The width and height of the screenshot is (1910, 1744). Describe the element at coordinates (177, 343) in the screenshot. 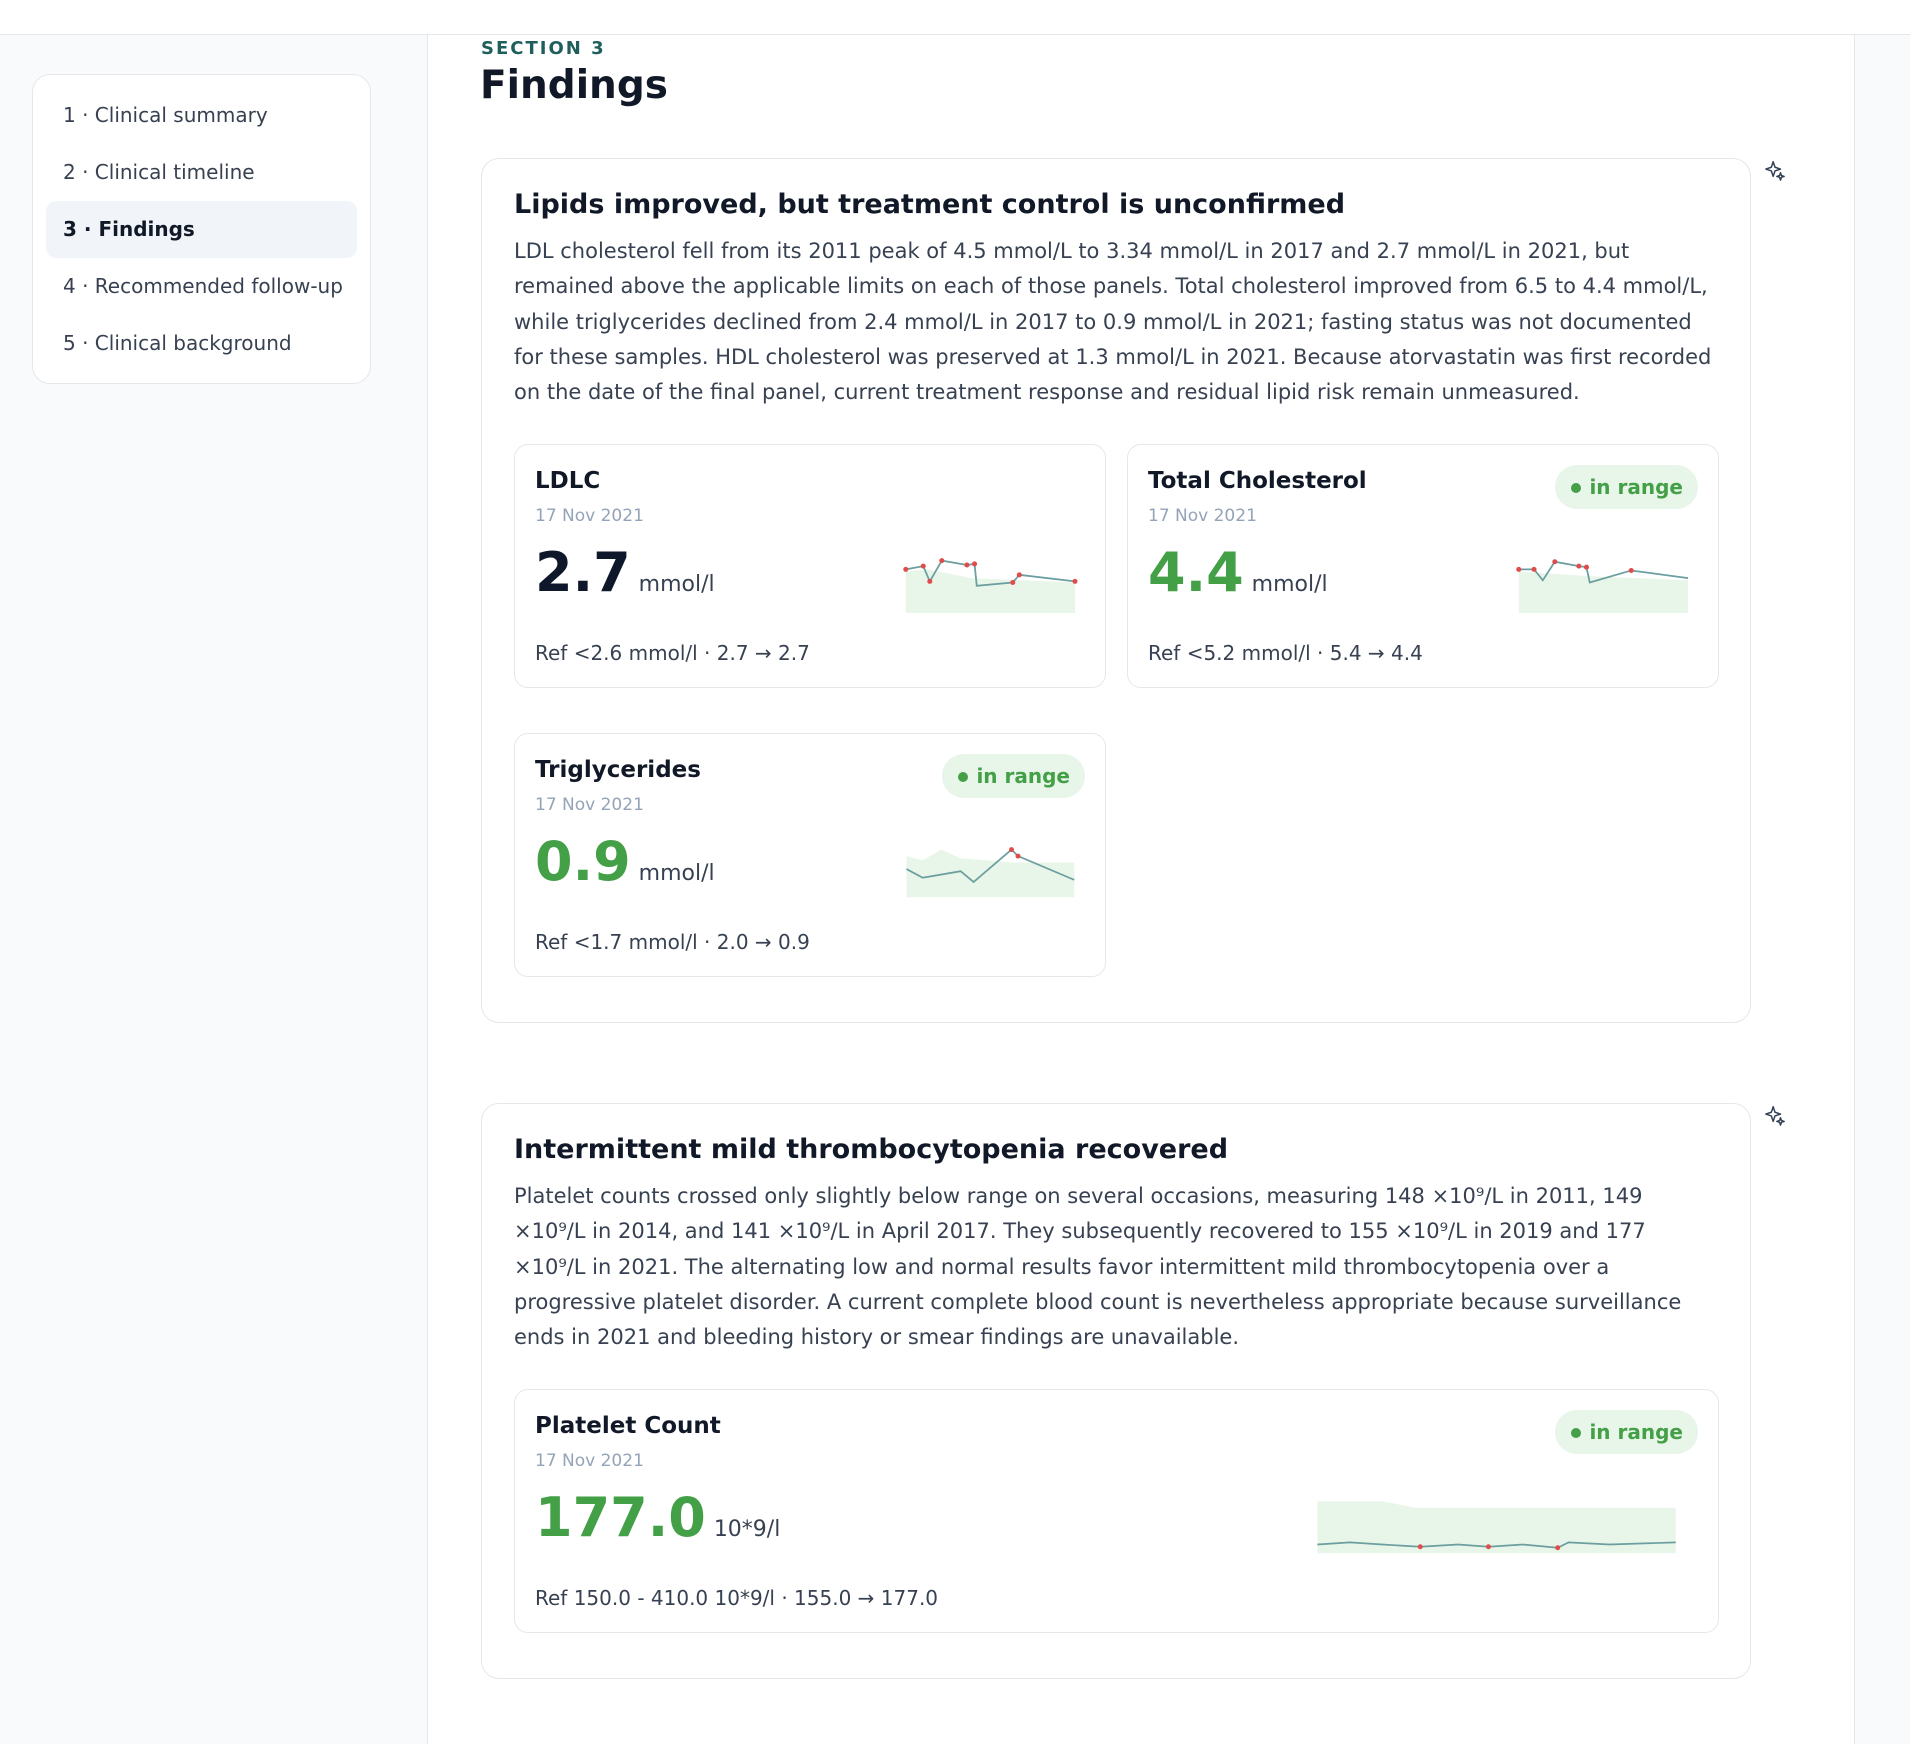

I see `nav-item: 5 · Clinical background` at that location.